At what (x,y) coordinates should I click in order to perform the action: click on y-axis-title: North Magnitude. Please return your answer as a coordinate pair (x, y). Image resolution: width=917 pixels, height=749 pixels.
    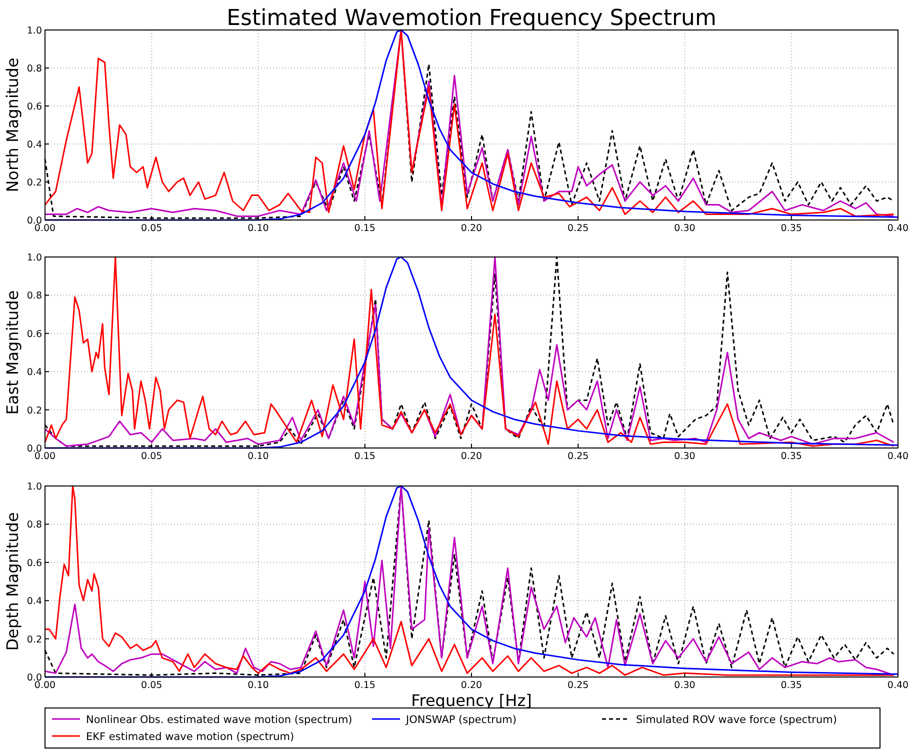
    Looking at the image, I should click on (12, 125).